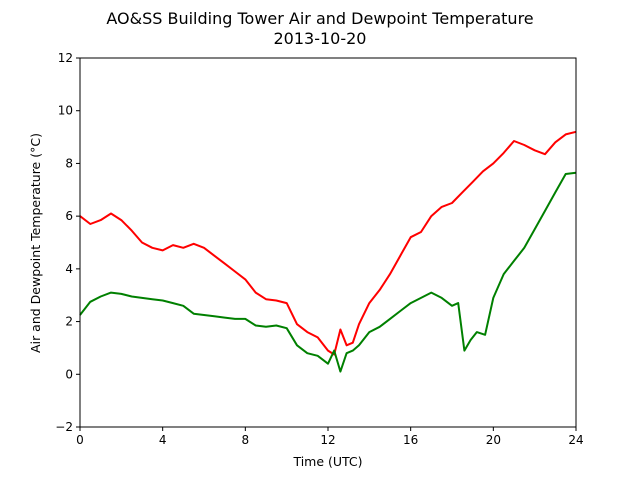  What do you see at coordinates (65, 111) in the screenshot?
I see `y-tick-label: 10` at bounding box center [65, 111].